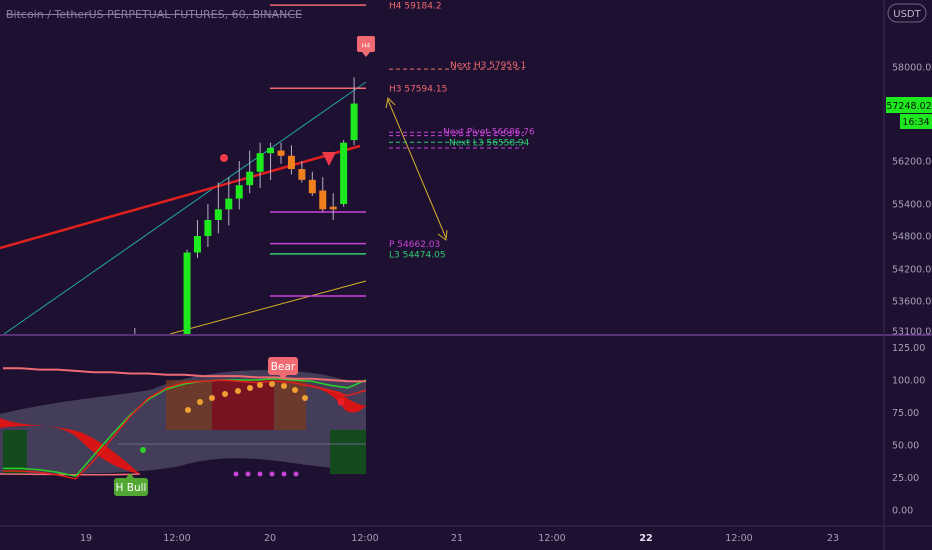 This screenshot has height=550, width=932. I want to click on time-axis: 19 12:00 20 12:00 21 12:00 22 12:00 23, so click(459, 538).